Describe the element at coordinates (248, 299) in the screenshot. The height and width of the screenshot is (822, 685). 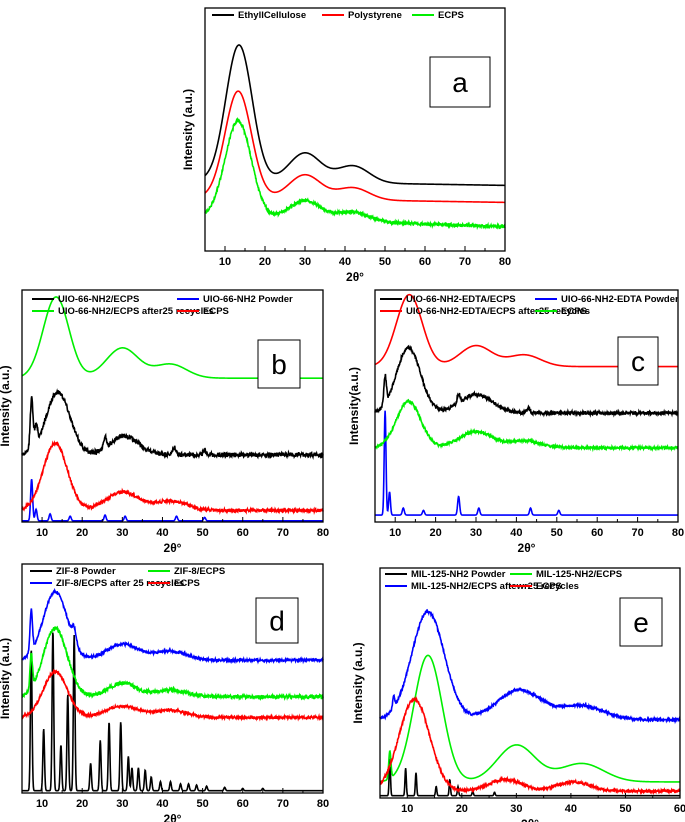
I see `legend-entry: UIO-66-NH2 Powder` at that location.